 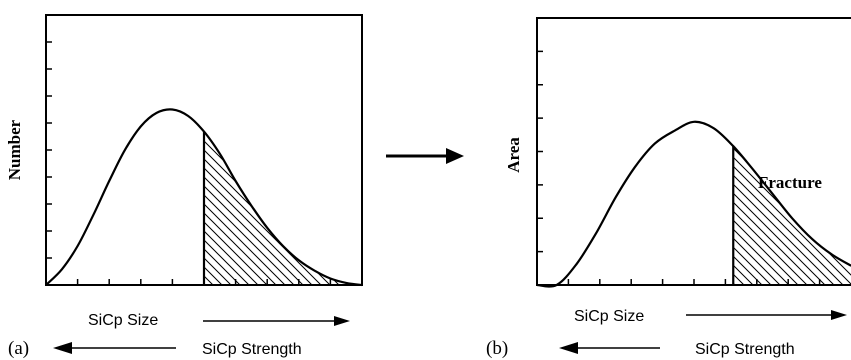 What do you see at coordinates (204, 282) in the screenshot?
I see `x-ticks-a` at bounding box center [204, 282].